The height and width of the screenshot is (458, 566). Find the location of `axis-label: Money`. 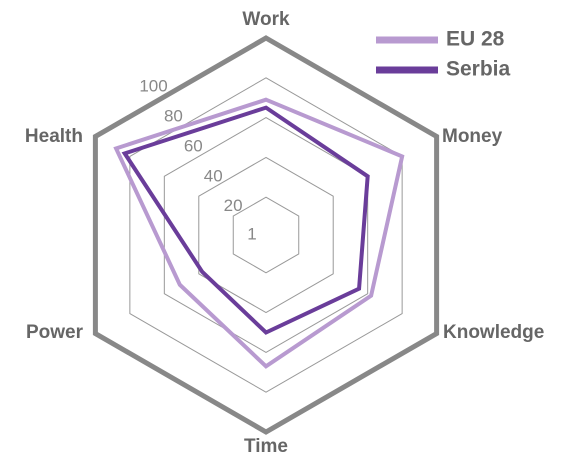

axis-label: Money is located at coordinates (472, 136).